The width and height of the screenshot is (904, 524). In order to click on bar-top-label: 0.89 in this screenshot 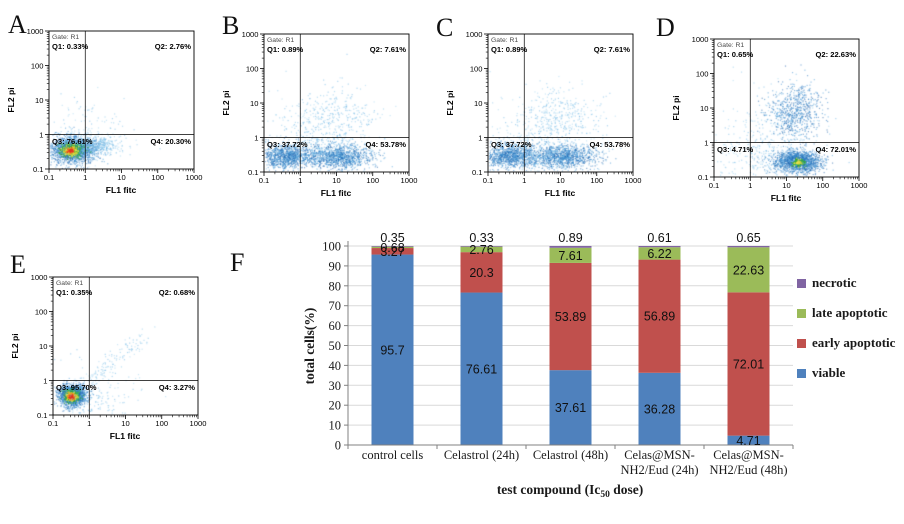, I will do `click(570, 238)`.